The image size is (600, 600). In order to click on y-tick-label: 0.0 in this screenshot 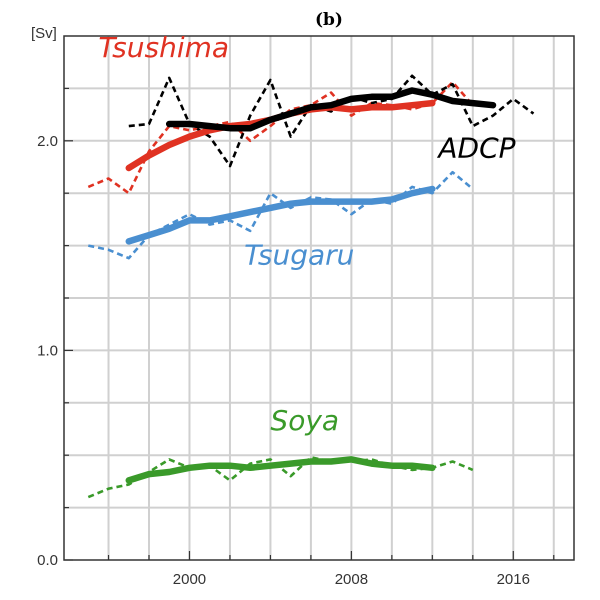, I will do `click(47, 560)`.